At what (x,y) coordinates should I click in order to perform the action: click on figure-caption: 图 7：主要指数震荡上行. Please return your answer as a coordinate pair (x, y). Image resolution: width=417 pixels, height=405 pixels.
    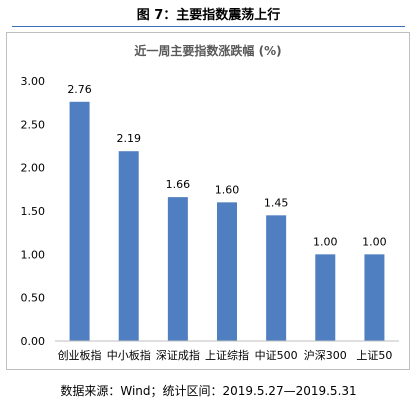
    Looking at the image, I should click on (208, 15).